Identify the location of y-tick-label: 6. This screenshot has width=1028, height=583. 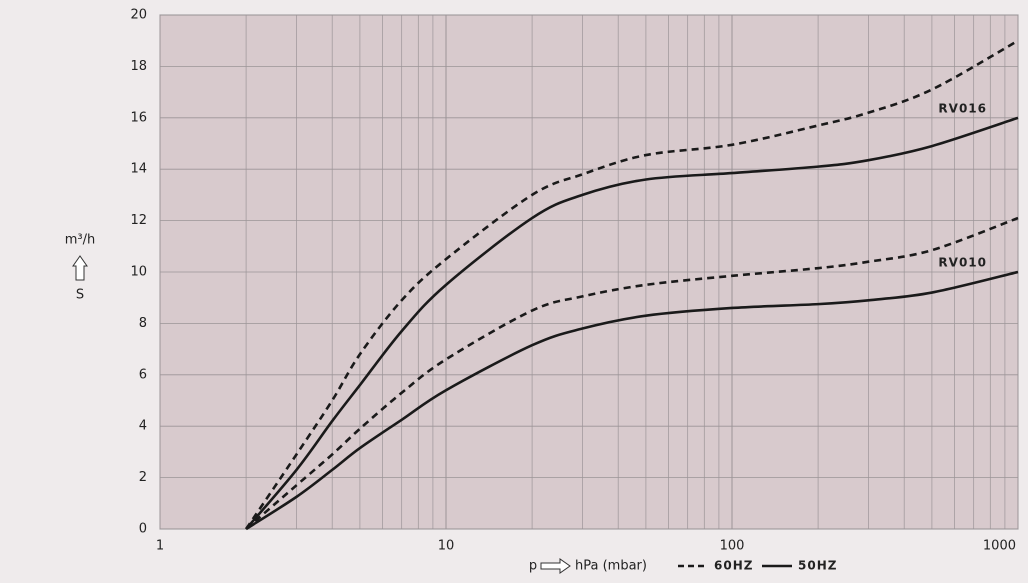
(143, 374).